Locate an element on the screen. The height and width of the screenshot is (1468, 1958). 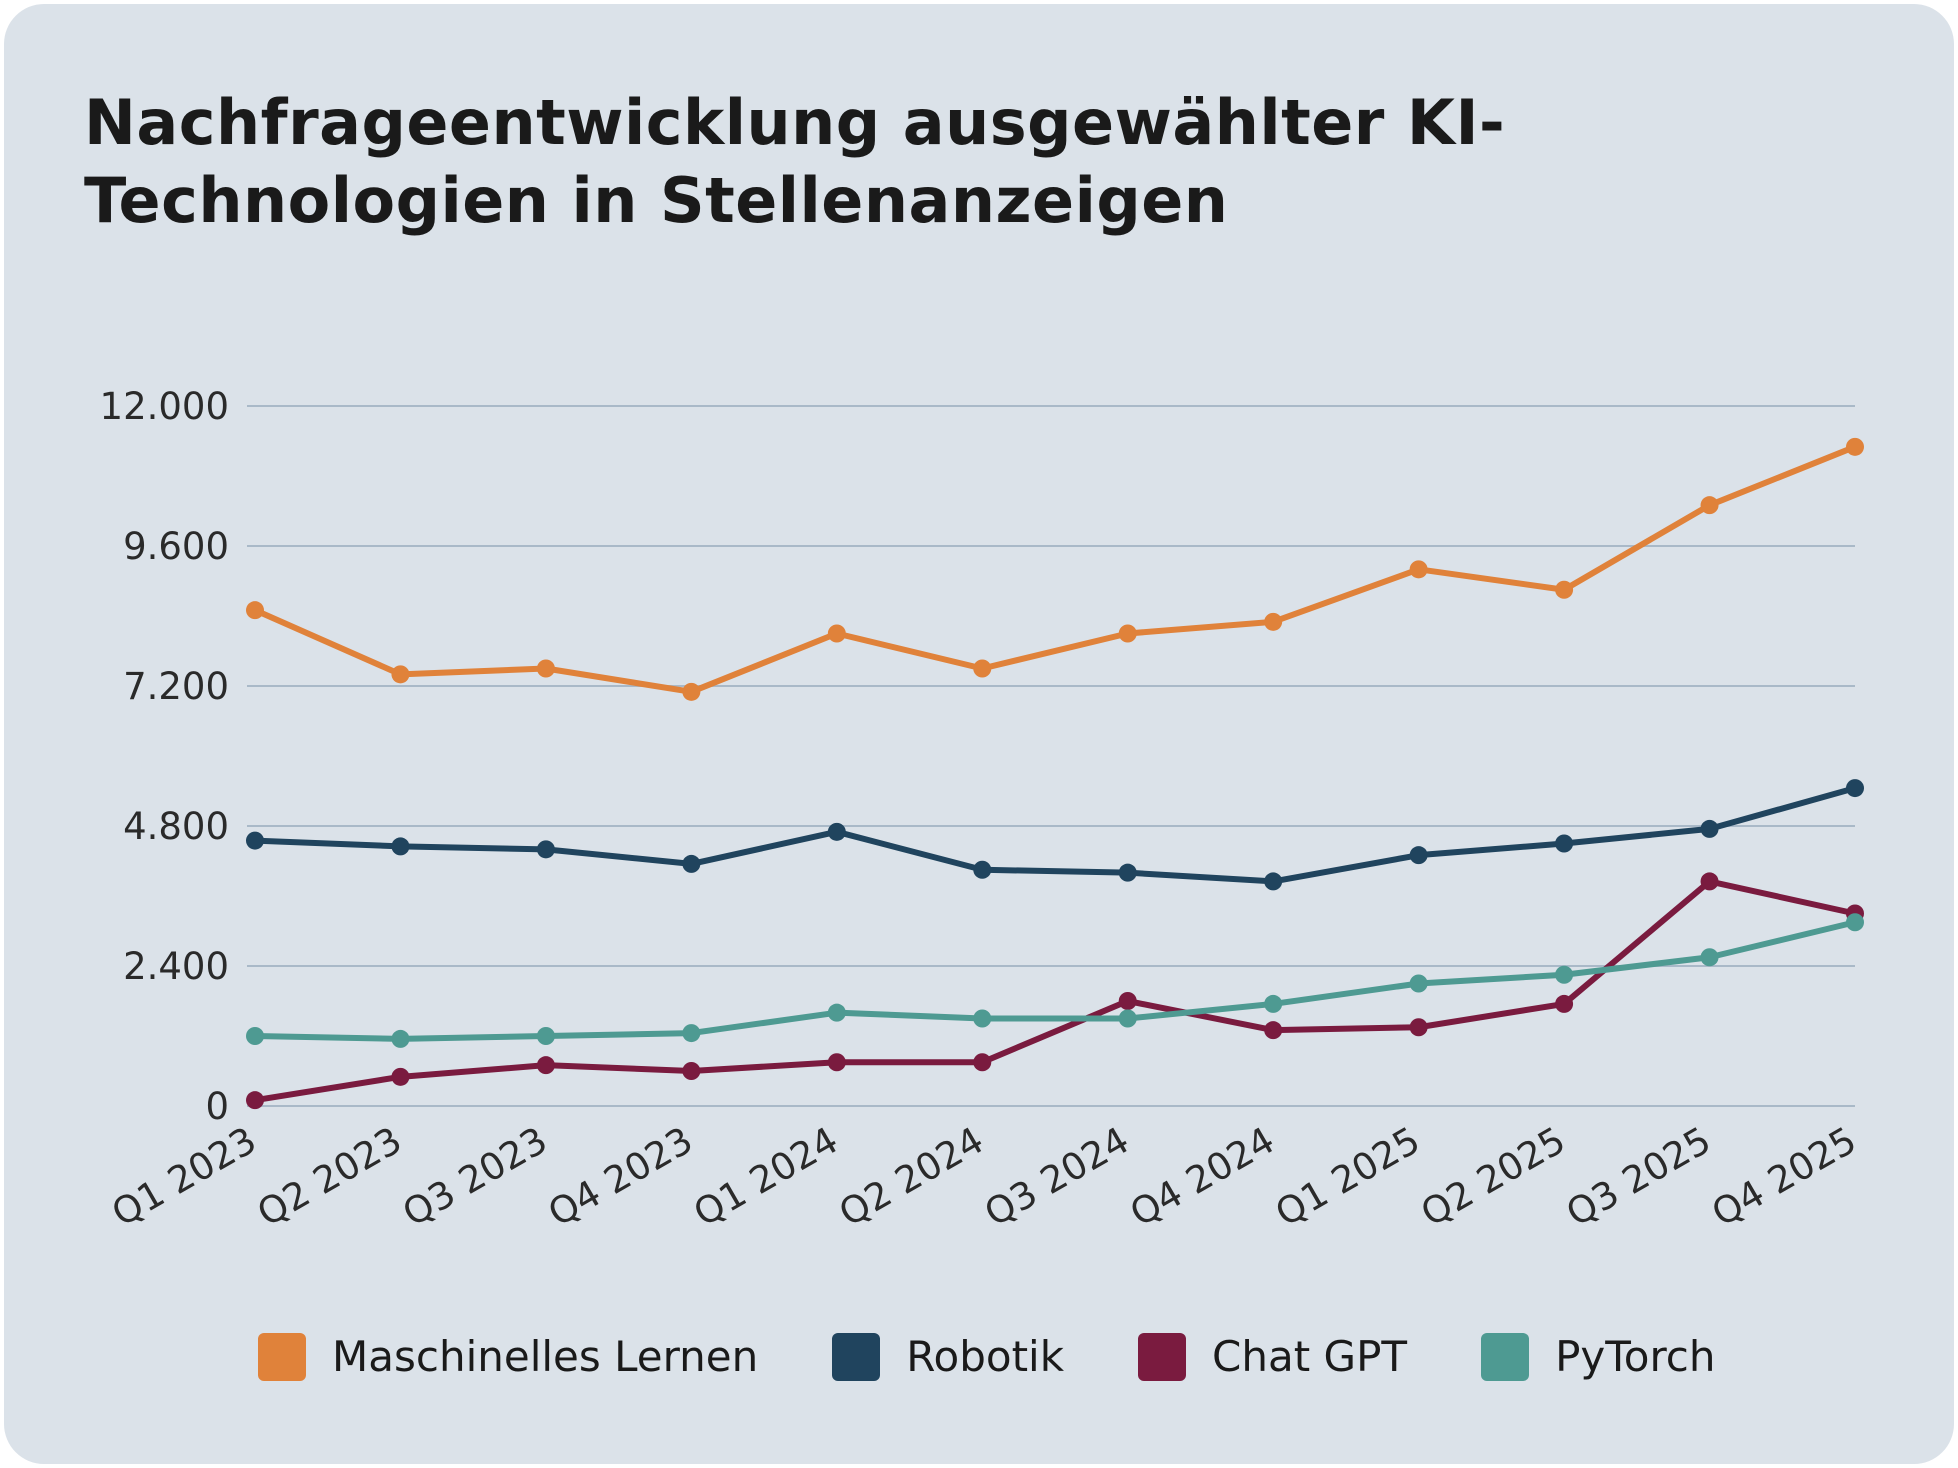
legend-label: Chat GPT is located at coordinates (1310, 1356).